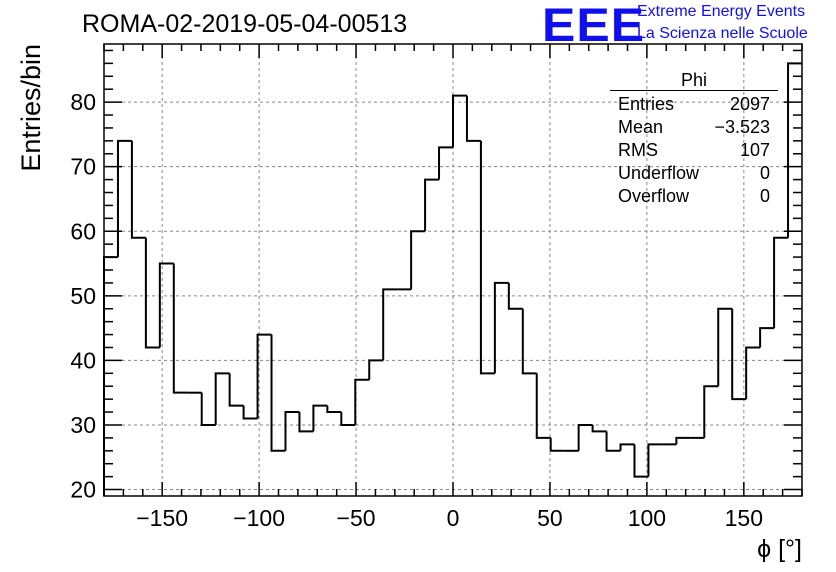 The height and width of the screenshot is (572, 836). What do you see at coordinates (83, 102) in the screenshot?
I see `y-tick-label: 80` at bounding box center [83, 102].